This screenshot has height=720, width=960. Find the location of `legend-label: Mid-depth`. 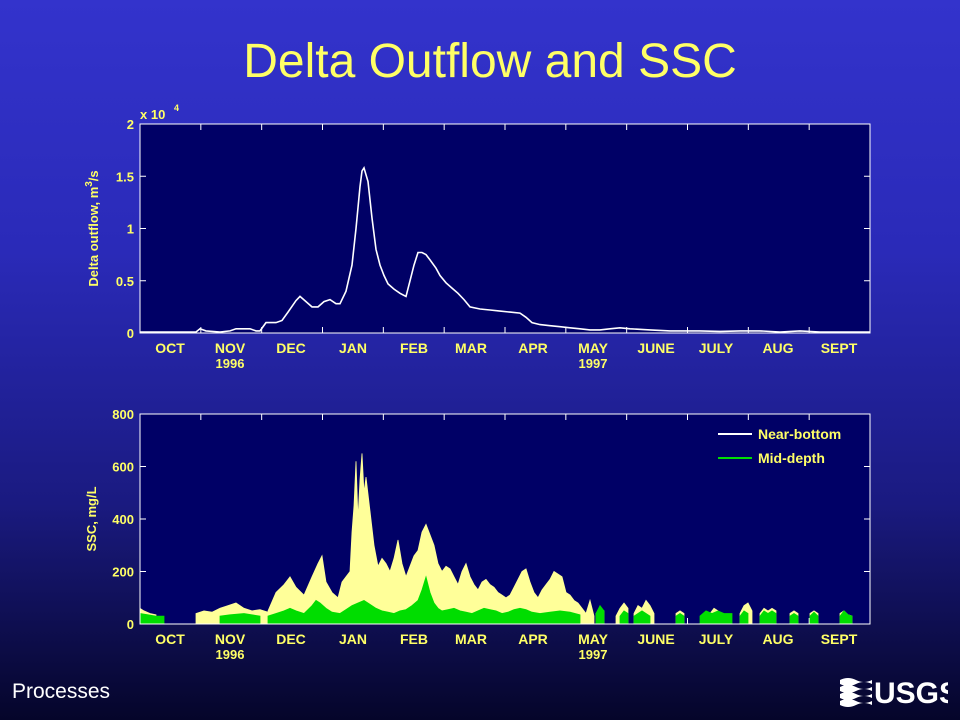

legend-label: Mid-depth is located at coordinates (791, 458).